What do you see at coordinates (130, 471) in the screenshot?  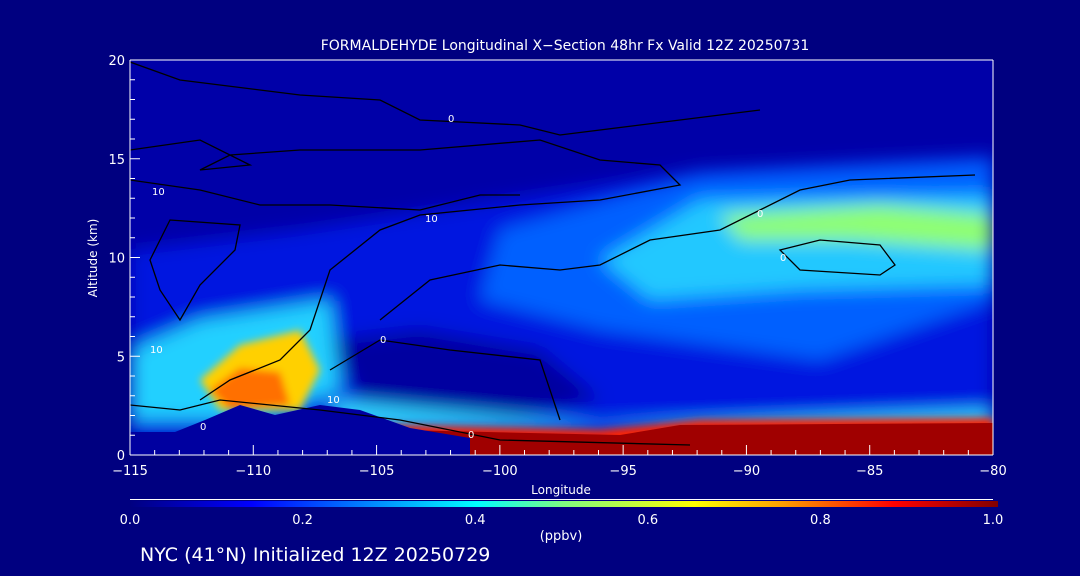 I see `x-tick-label: −115` at bounding box center [130, 471].